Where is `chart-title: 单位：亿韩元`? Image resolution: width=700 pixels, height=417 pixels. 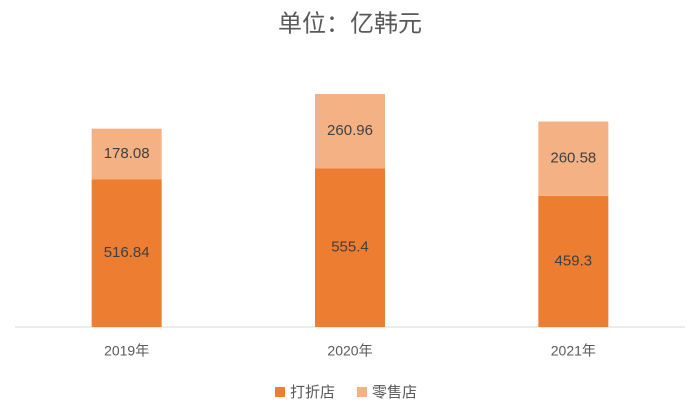 chart-title: 单位：亿韩元 is located at coordinates (350, 23).